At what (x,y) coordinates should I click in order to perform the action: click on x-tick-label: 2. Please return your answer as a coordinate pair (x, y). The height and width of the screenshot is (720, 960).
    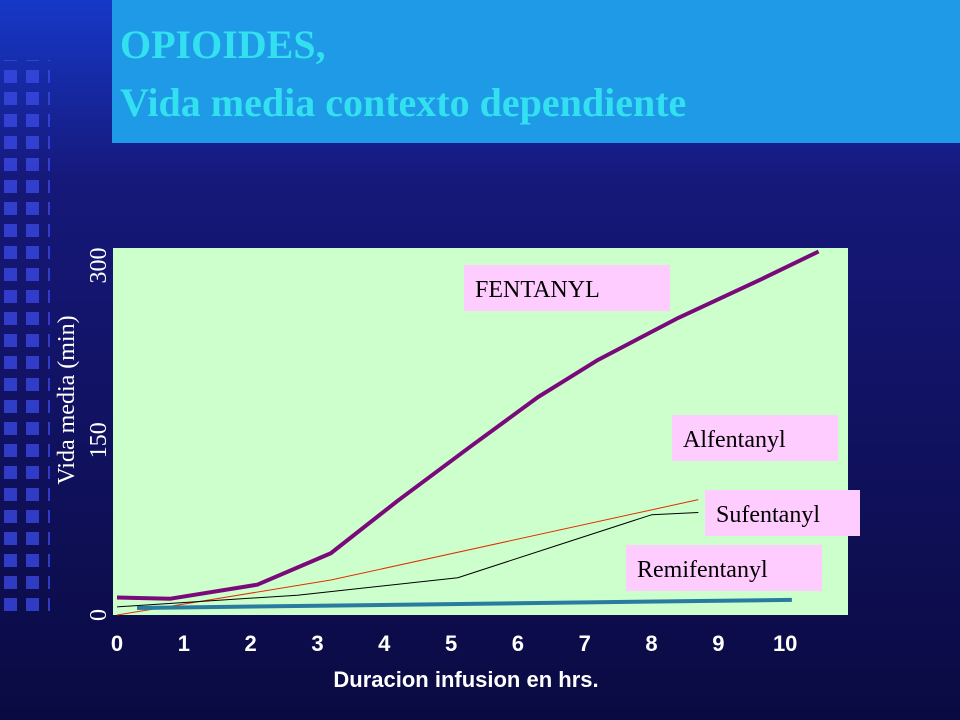
    Looking at the image, I should click on (251, 643).